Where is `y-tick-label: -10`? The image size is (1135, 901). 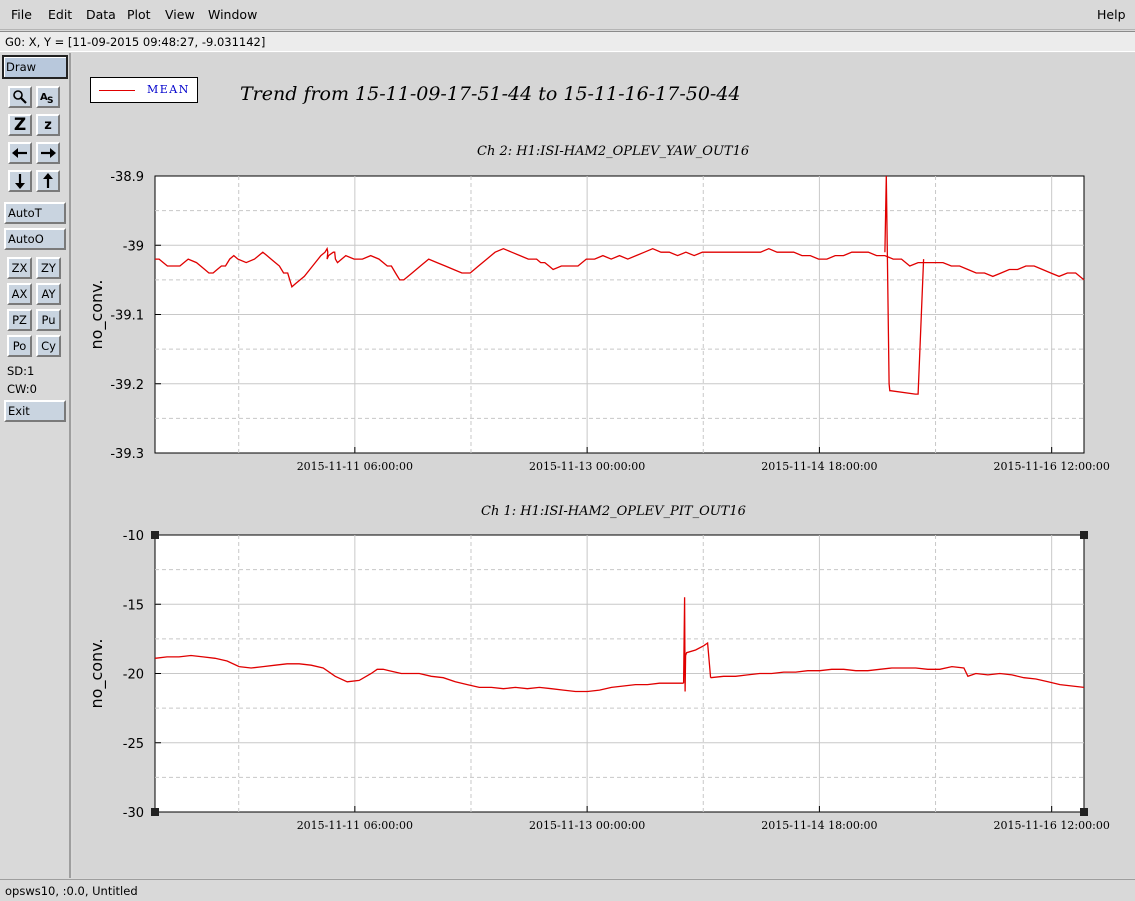 y-tick-label: -10 is located at coordinates (133, 536).